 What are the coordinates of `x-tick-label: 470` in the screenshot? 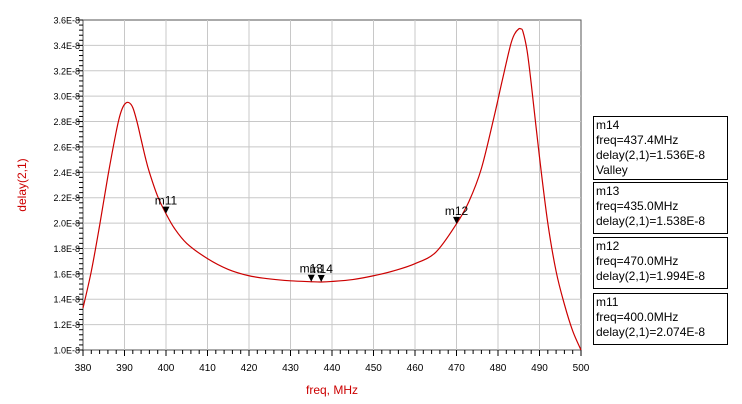 It's located at (456, 368).